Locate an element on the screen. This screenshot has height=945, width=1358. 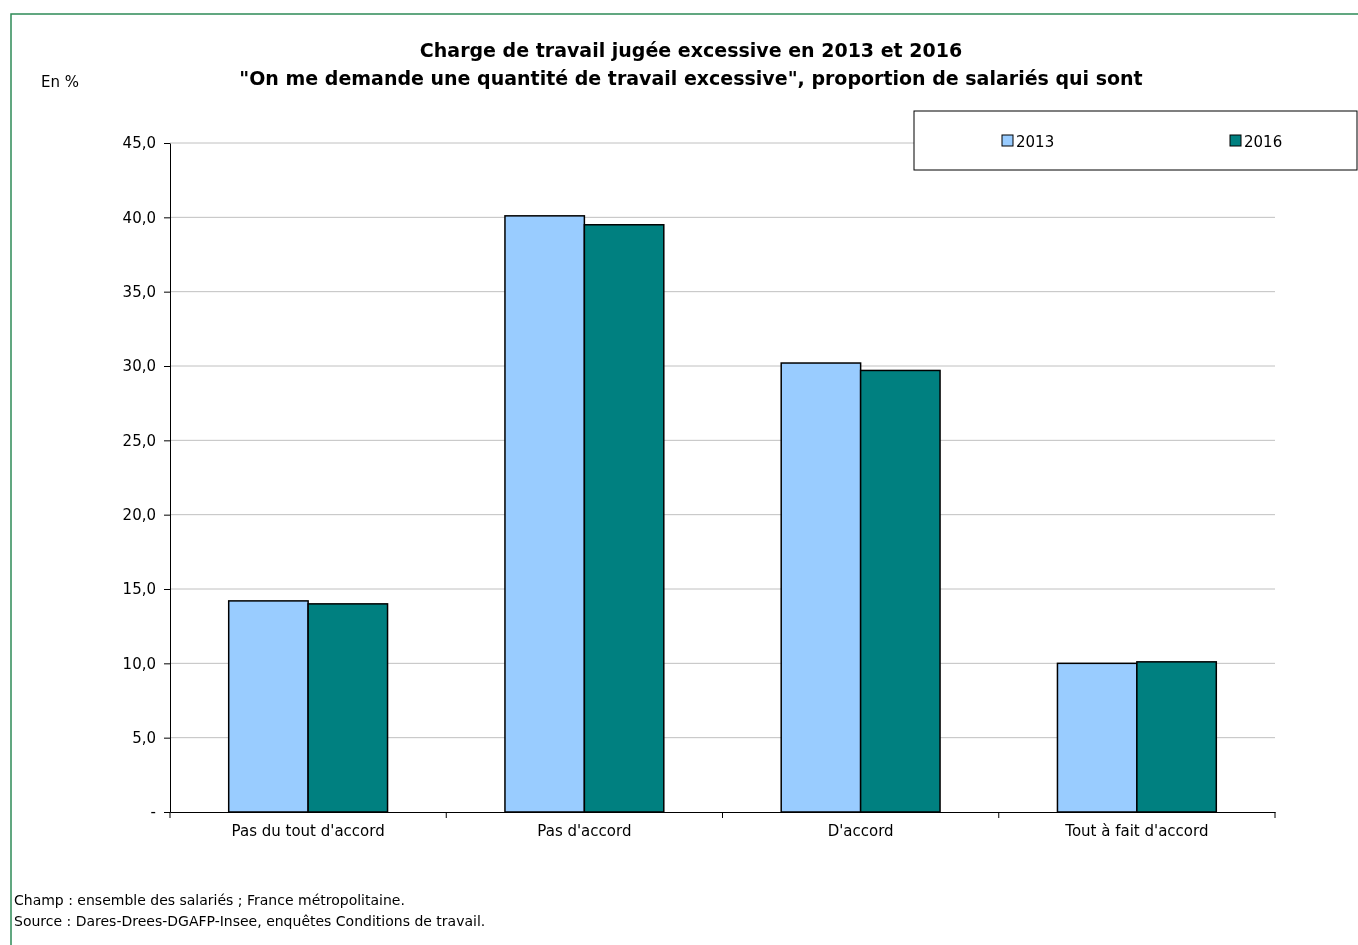
x-tick-label: Tout à fait d'accord is located at coordinates (1136, 831).